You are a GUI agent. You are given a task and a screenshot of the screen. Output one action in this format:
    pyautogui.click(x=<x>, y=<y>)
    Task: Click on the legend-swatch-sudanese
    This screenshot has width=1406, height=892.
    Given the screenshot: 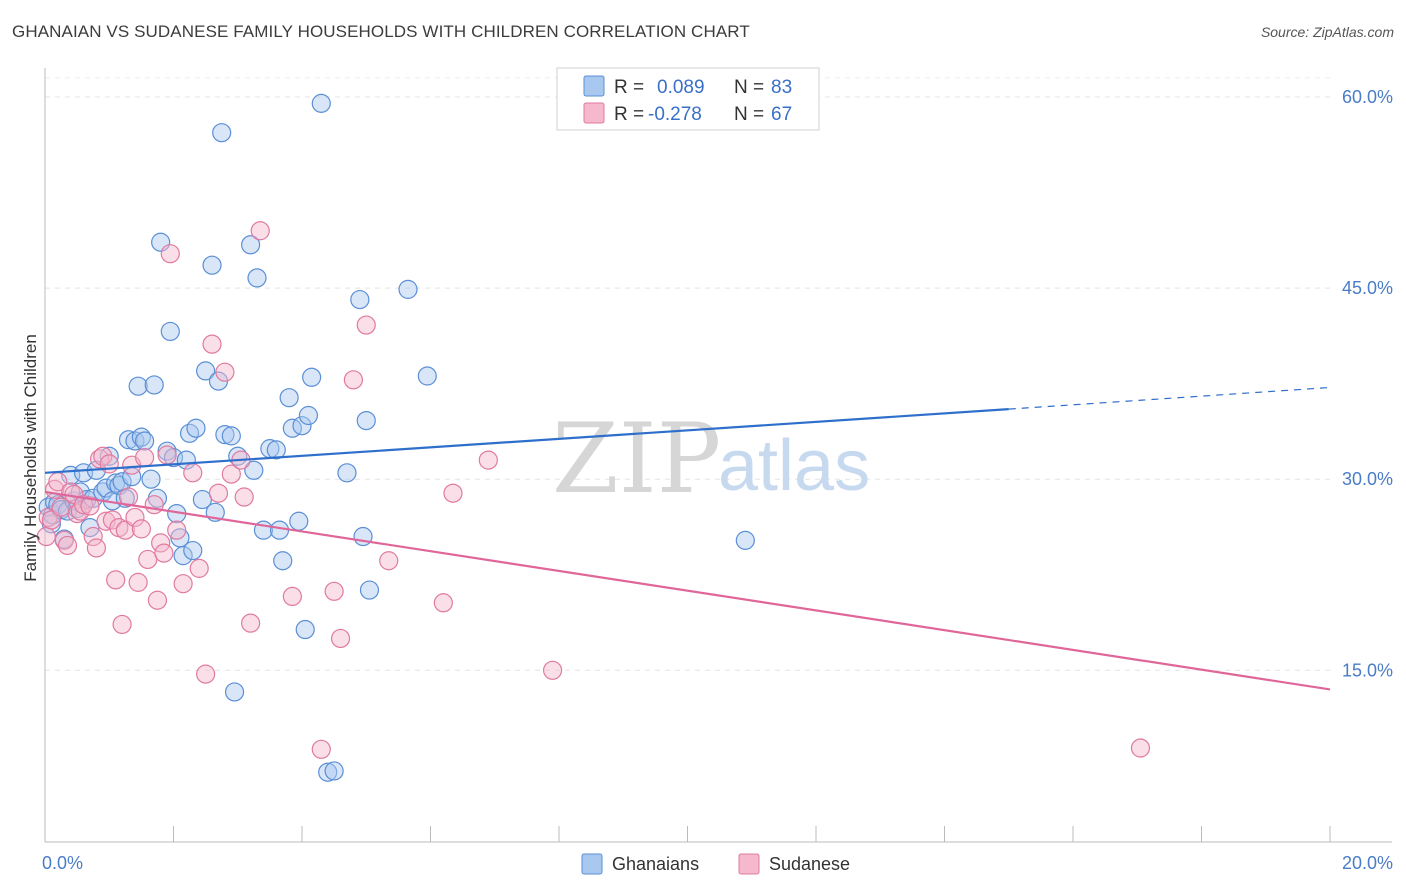 What is the action you would take?
    pyautogui.click(x=594, y=113)
    